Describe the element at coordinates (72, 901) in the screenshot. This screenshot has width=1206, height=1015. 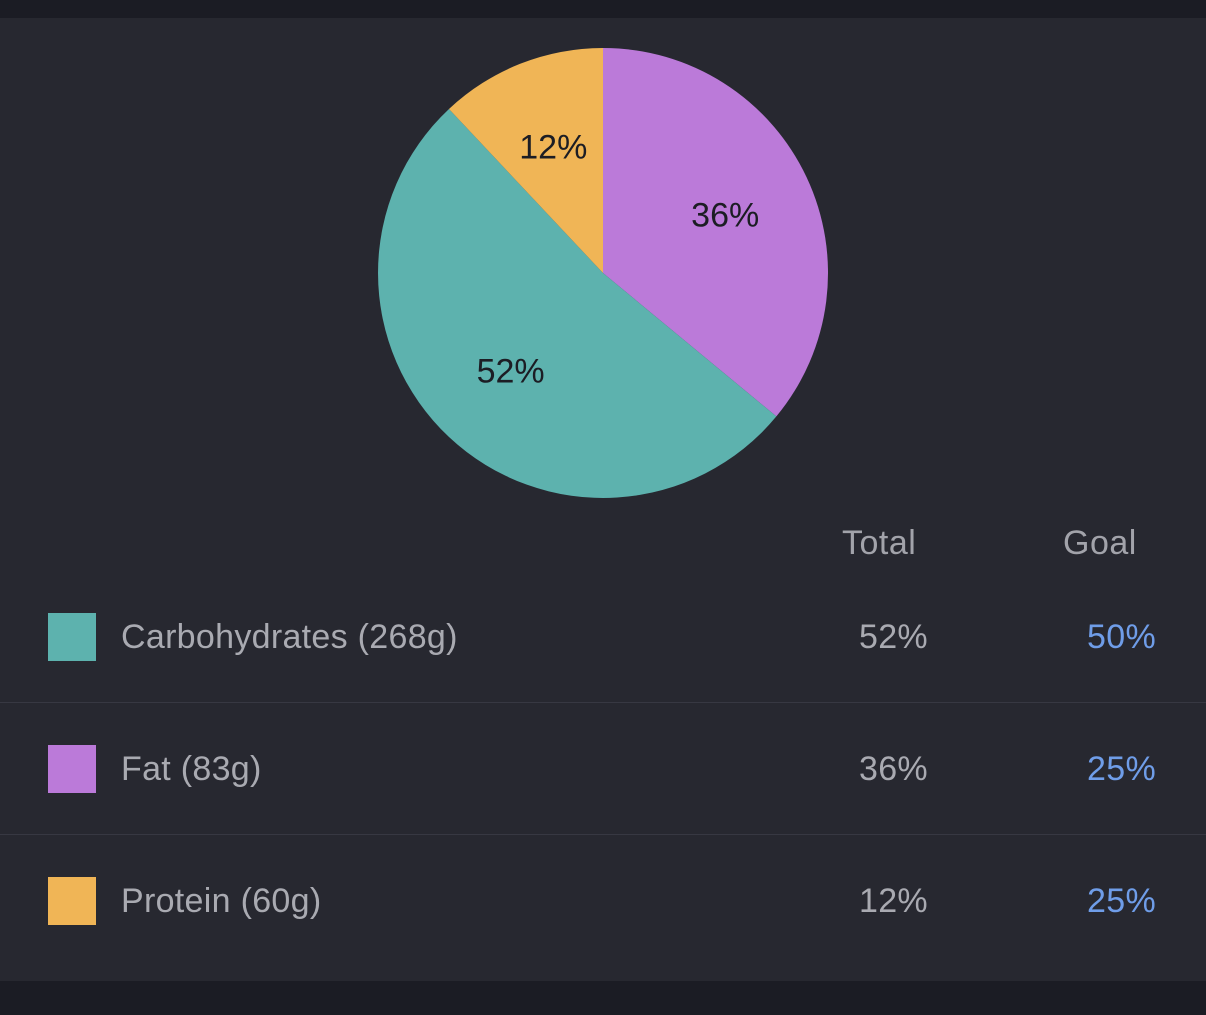
I see `protein-color-swatch` at that location.